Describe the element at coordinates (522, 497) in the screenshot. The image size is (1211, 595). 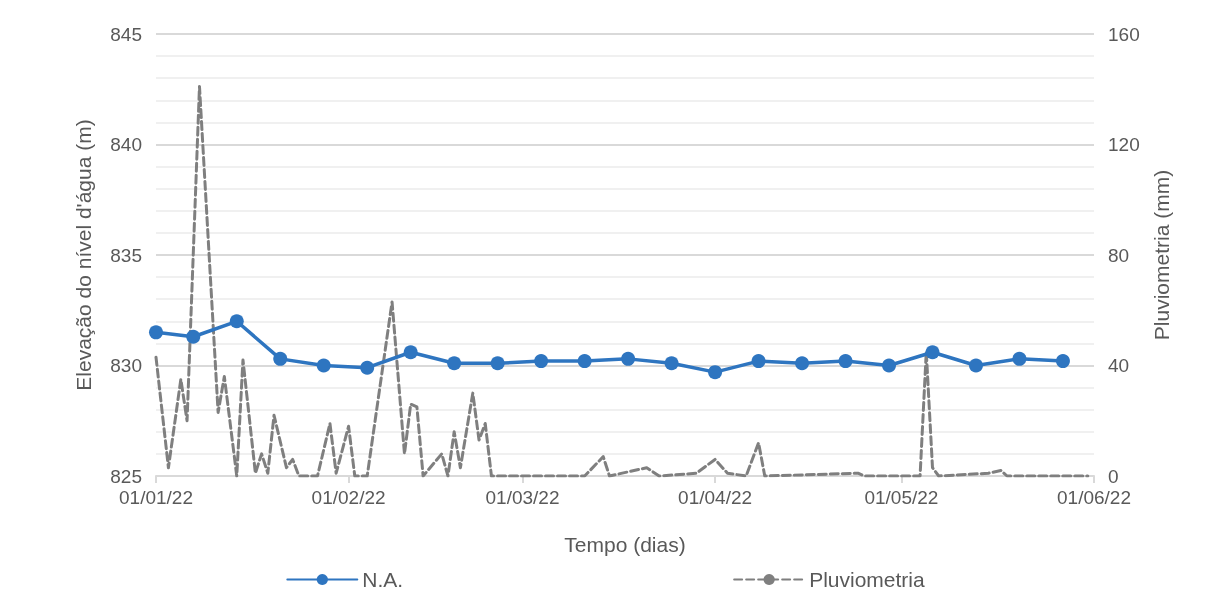
I see `x-tick-label: 01/03/22` at that location.